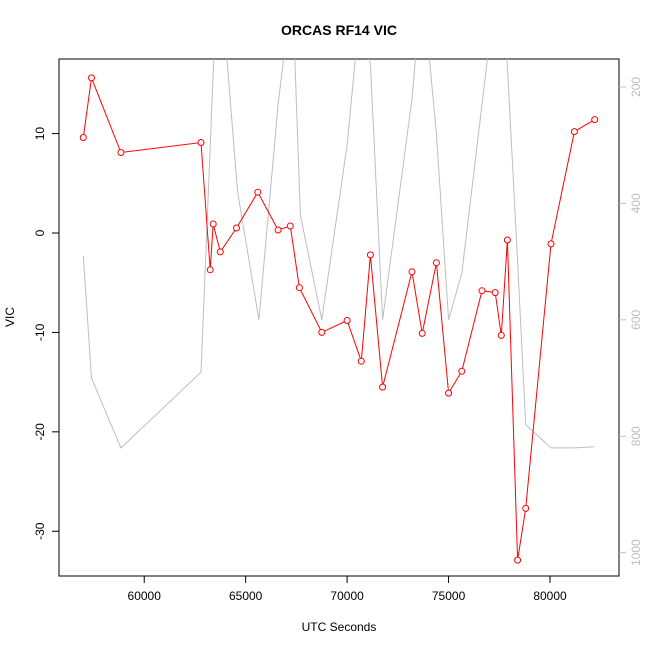 The height and width of the screenshot is (650, 650). What do you see at coordinates (339, 30) in the screenshot?
I see `chart-title: ORCAS RF14 VIC` at bounding box center [339, 30].